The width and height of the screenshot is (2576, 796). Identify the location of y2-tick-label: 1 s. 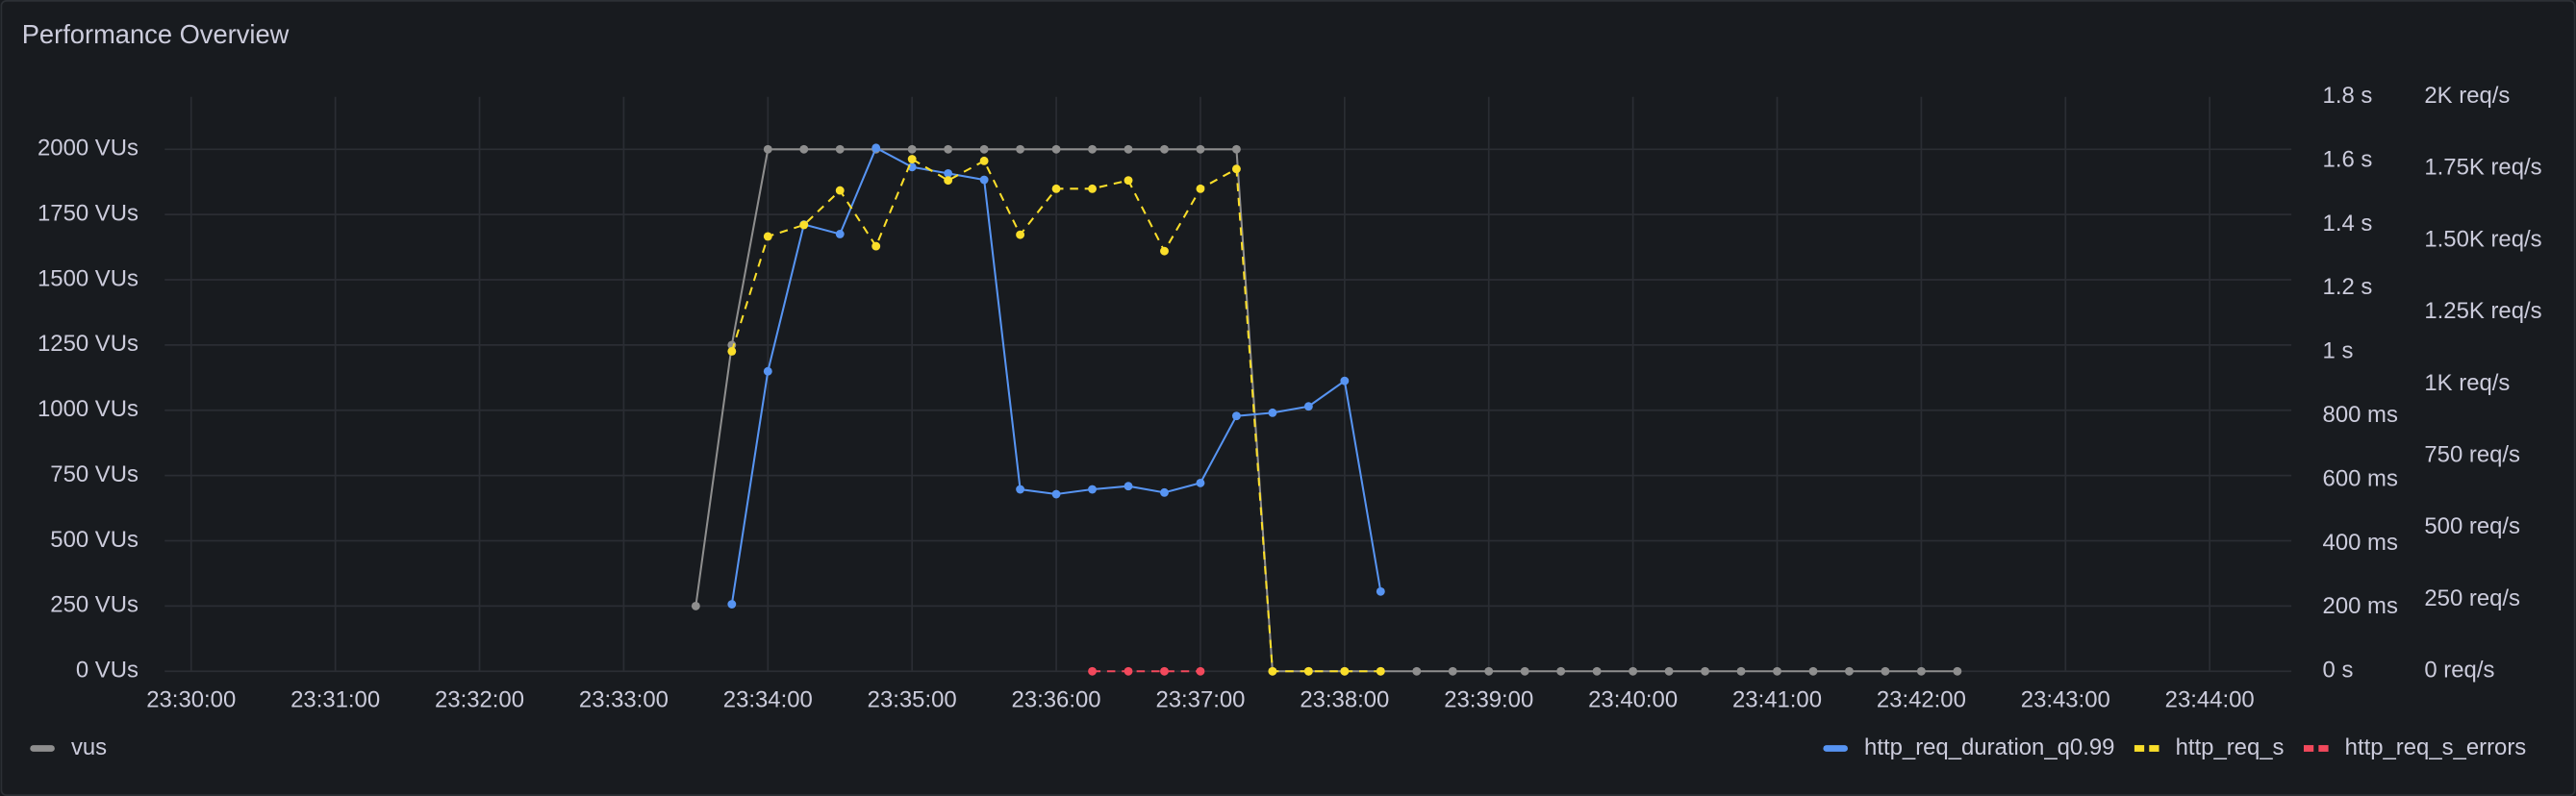
(2339, 351).